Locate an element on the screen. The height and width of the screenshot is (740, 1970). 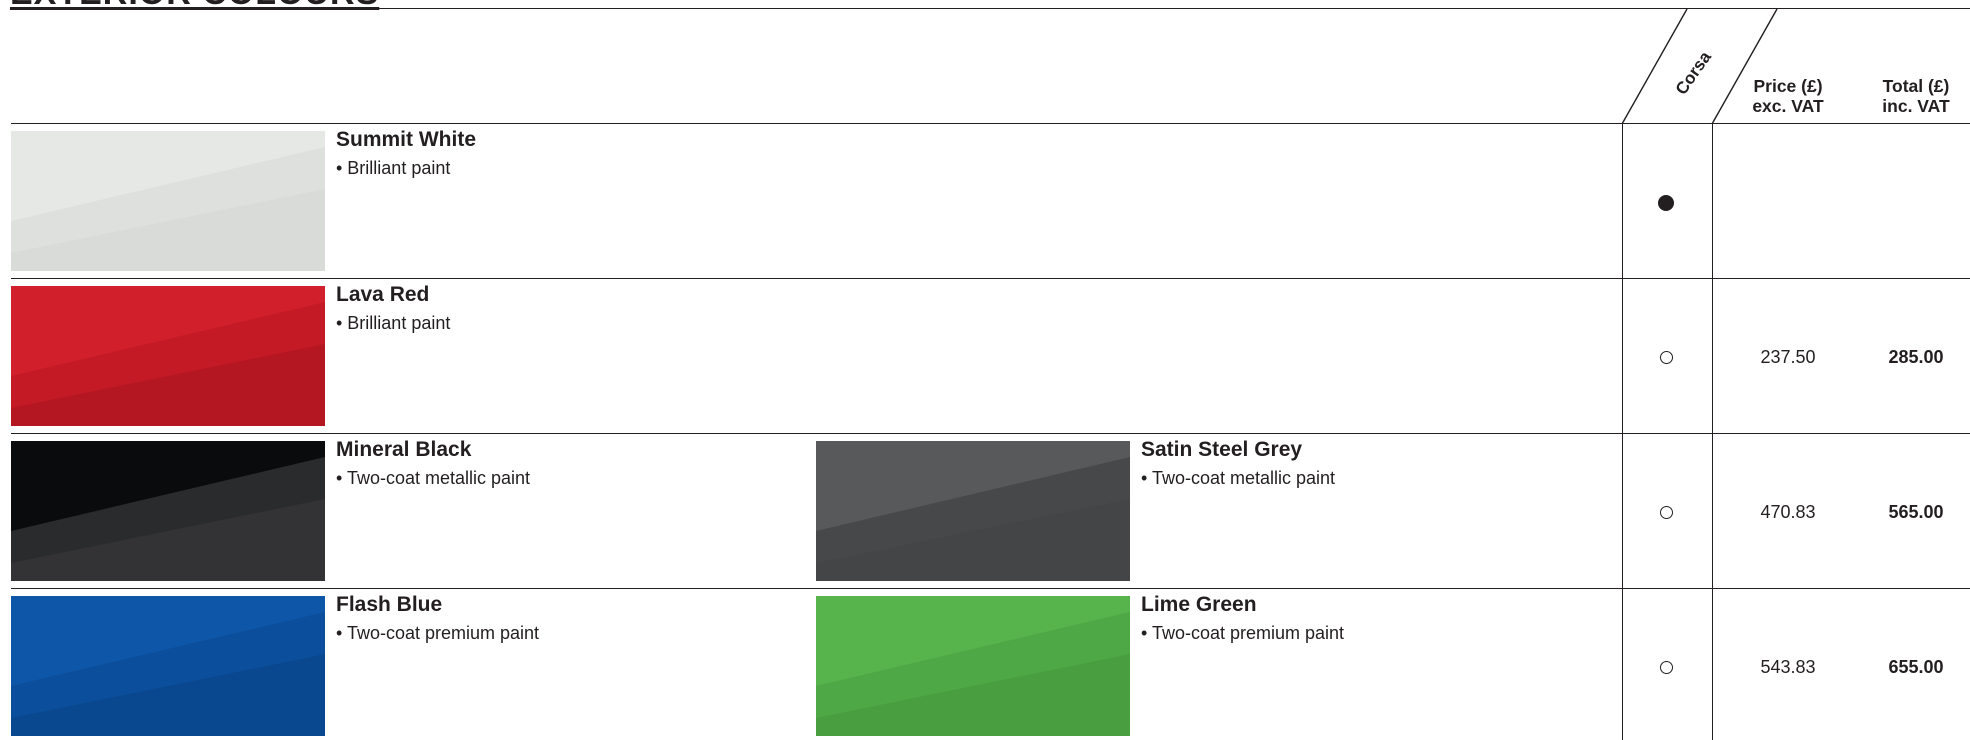
total-column-header: Total (£) inc. VAT is located at coordinates (1916, 96).